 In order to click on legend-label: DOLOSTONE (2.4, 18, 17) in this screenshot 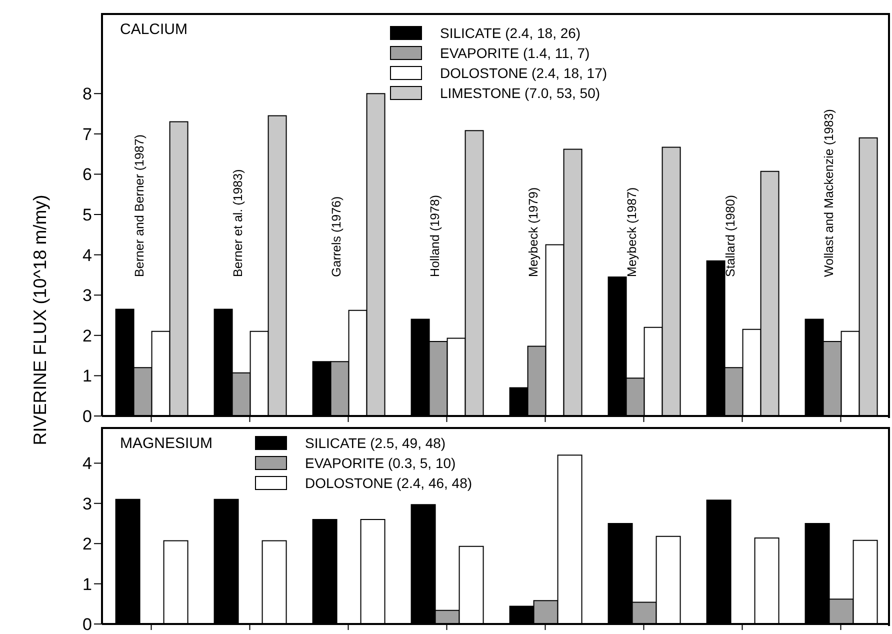, I will do `click(524, 73)`.